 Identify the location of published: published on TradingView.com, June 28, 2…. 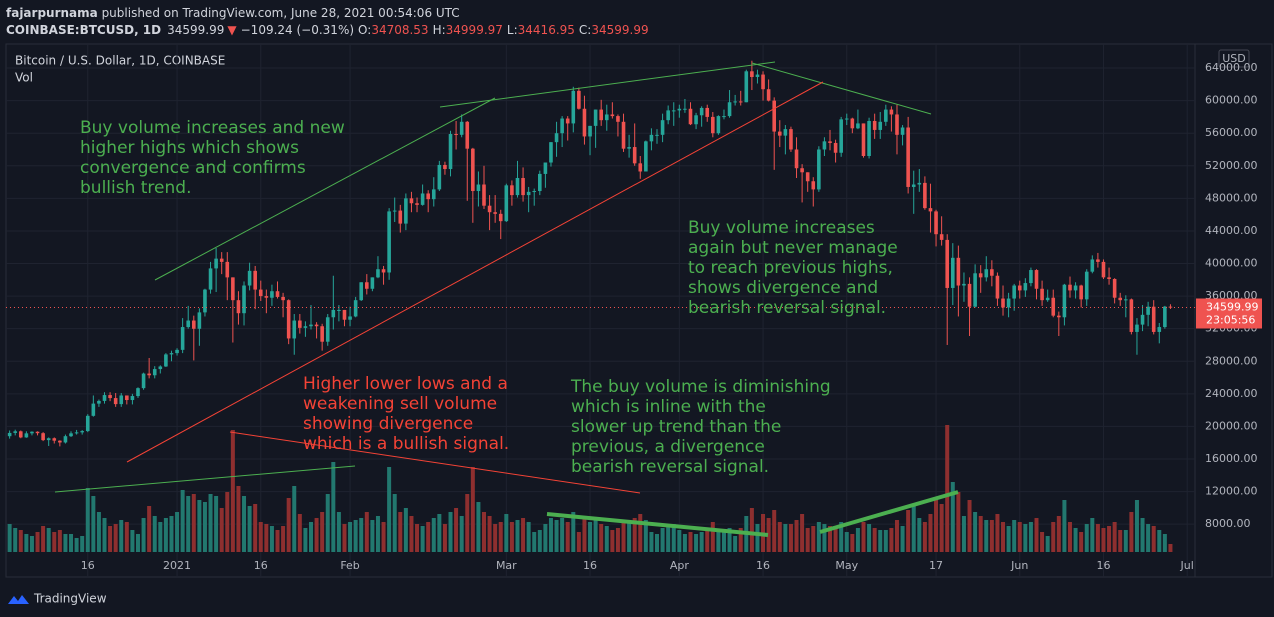
(279, 13).